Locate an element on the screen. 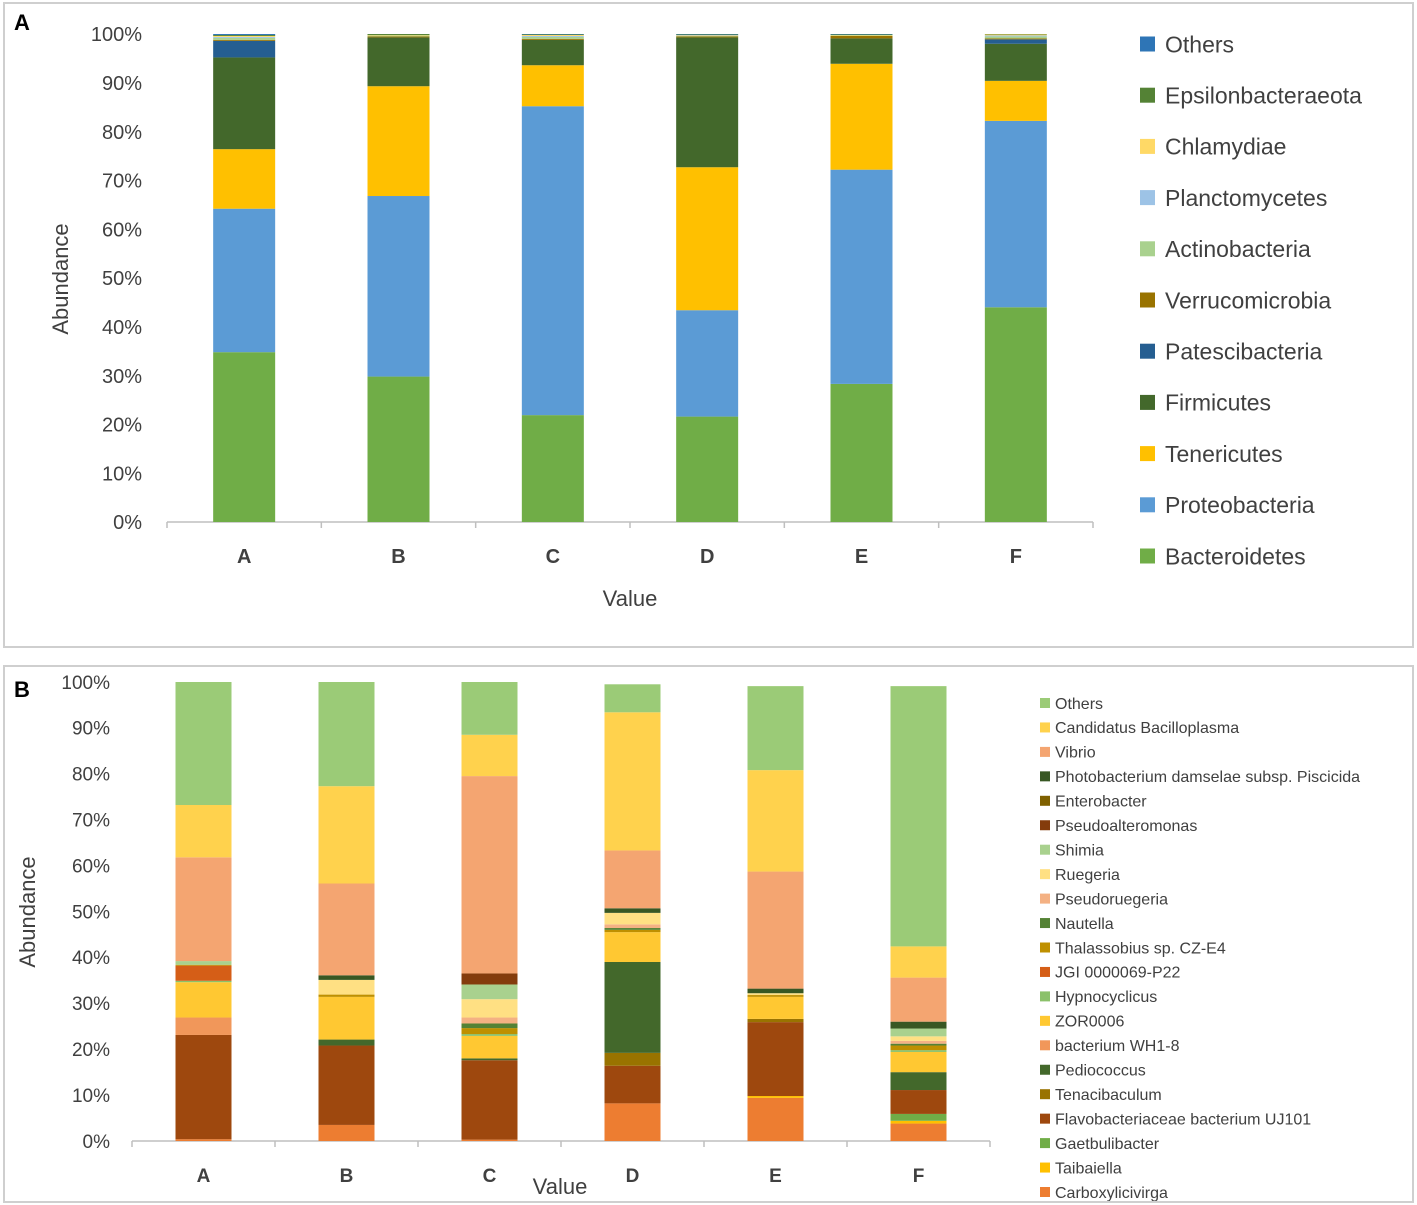 The height and width of the screenshot is (1205, 1417). chart-a-legend-label: Chlamydiae is located at coordinates (1225, 147).